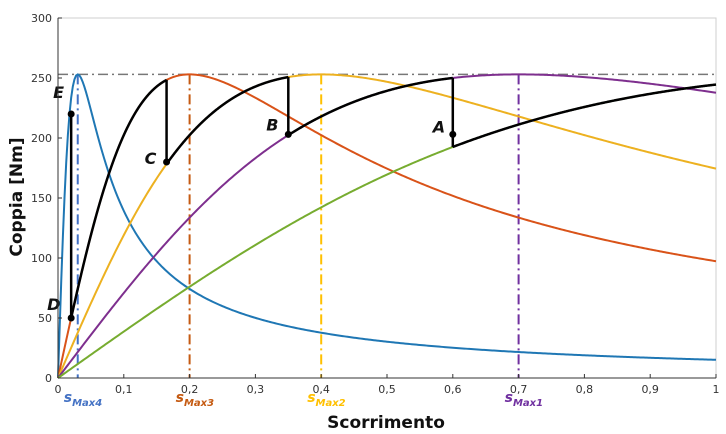 The image size is (726, 434). I want to click on point-C, so click(167, 162).